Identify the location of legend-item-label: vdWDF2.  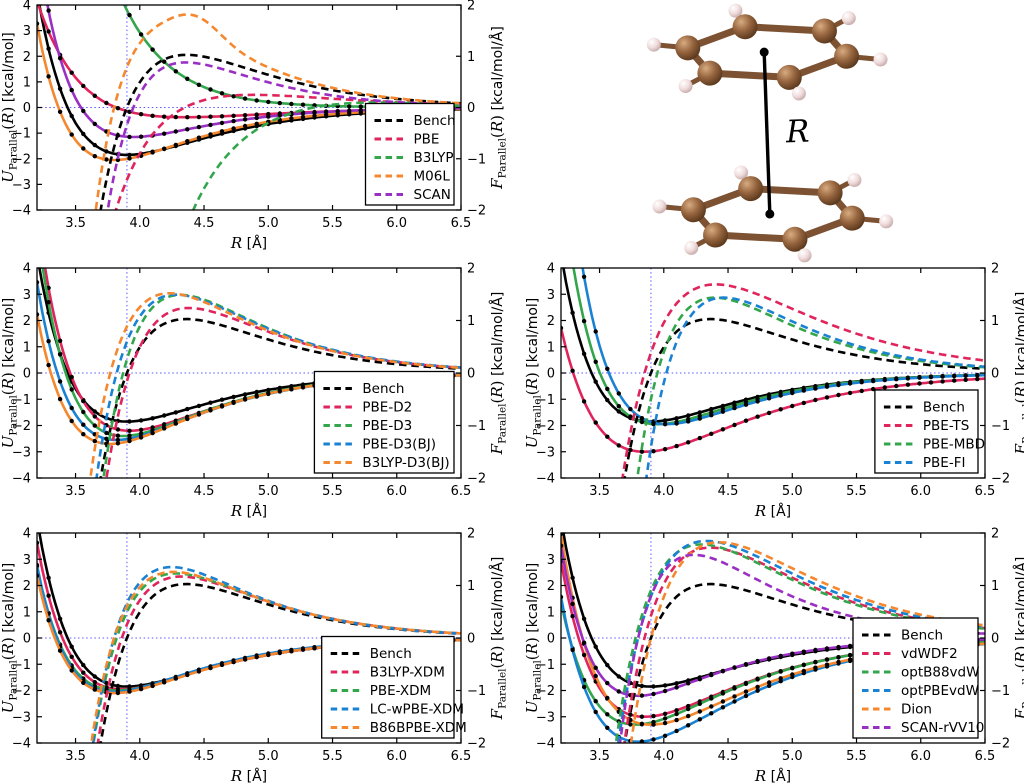
(929, 654).